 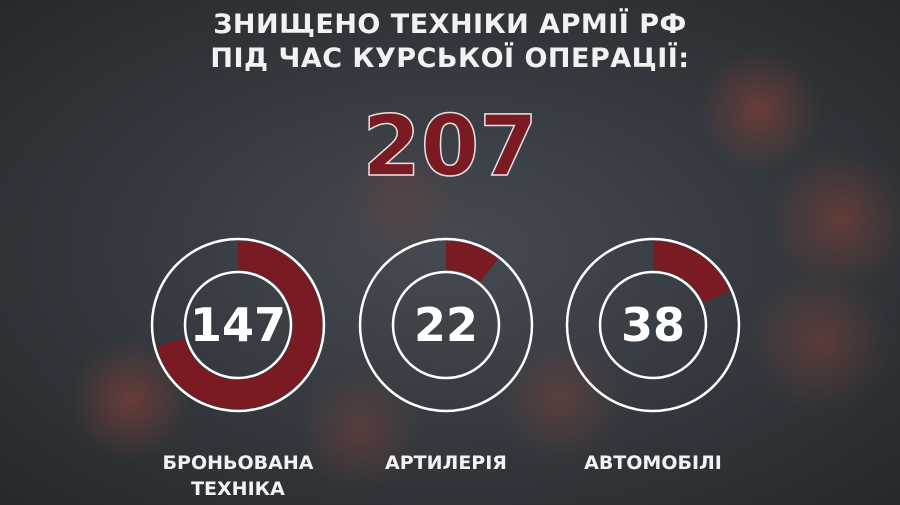 I want to click on label-line: АВТОМОБІЛІ, so click(x=653, y=463).